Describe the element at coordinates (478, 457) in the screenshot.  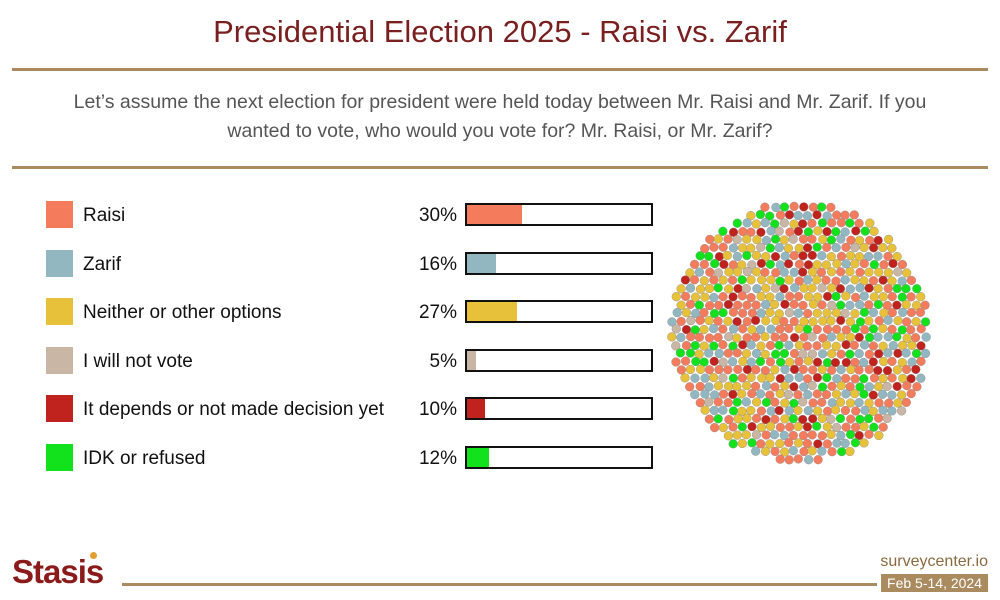
I see `bar` at that location.